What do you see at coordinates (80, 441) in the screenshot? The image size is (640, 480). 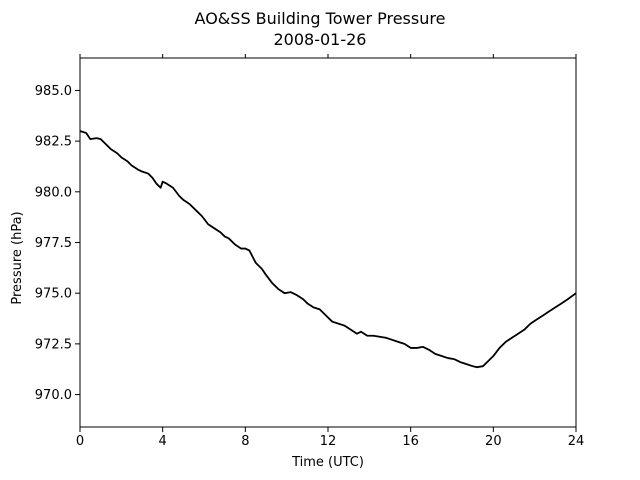 I see `x-tick-label: 0` at bounding box center [80, 441].